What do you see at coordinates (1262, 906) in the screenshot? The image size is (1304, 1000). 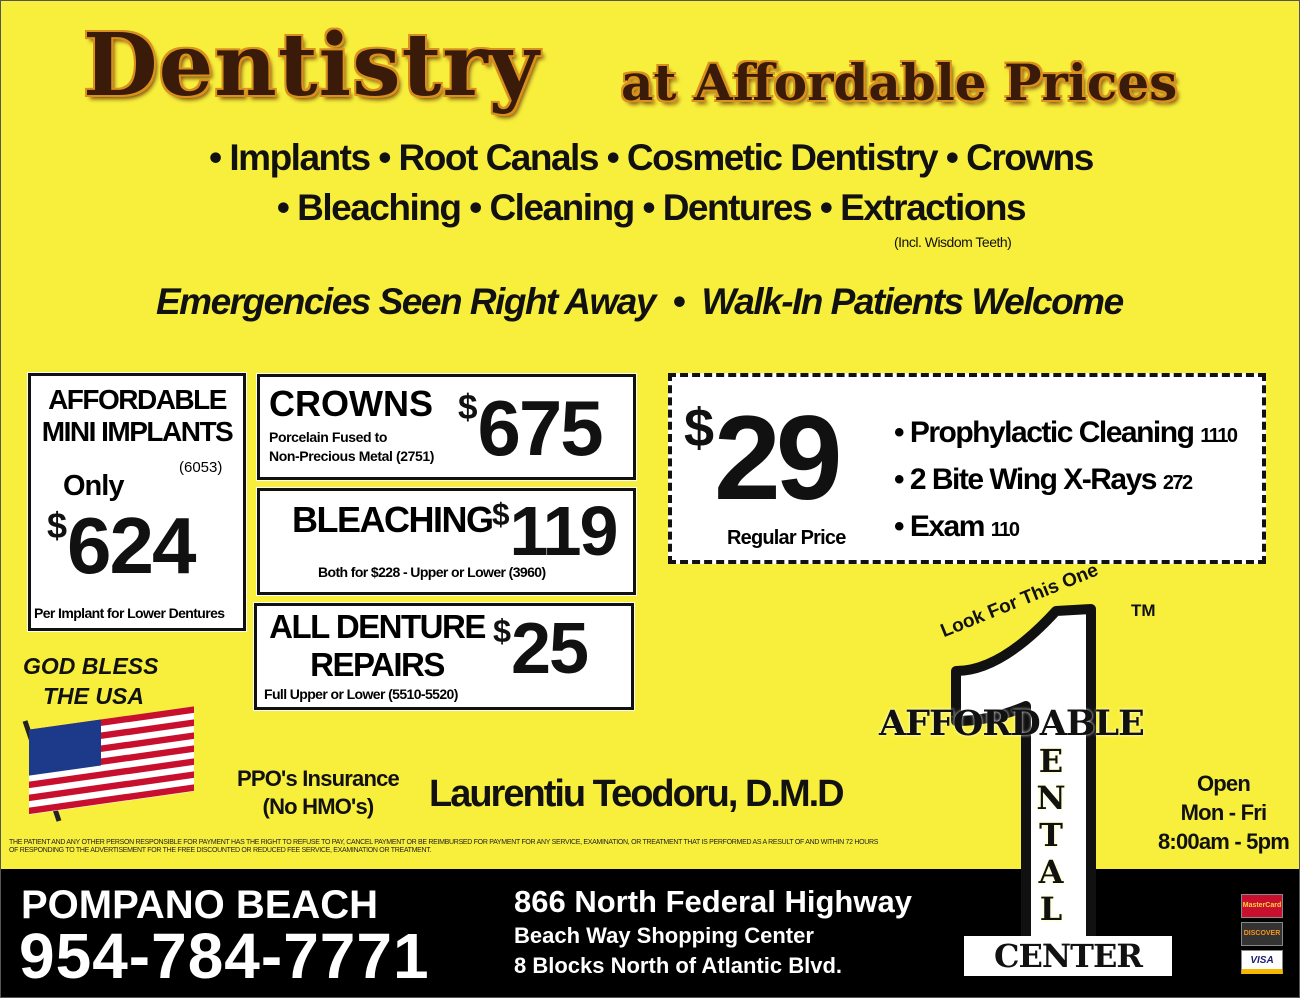 I see `mastercard-icon: MasterCard` at bounding box center [1262, 906].